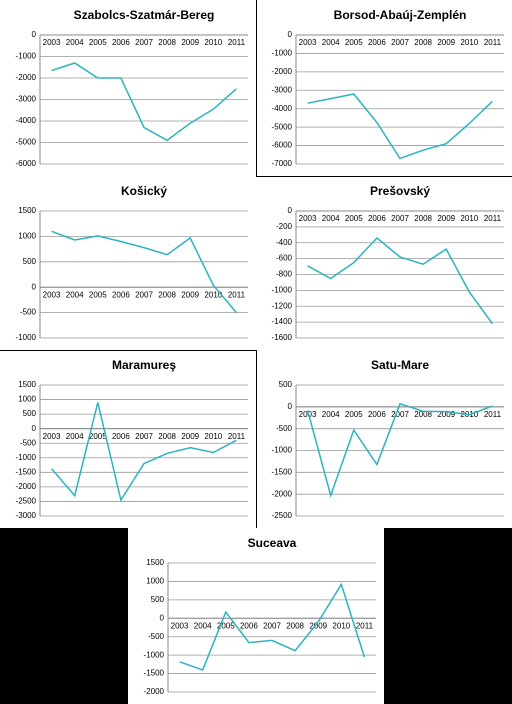  Describe the element at coordinates (27, 384) in the screenshot. I see `y-tick-label: 1500` at that location.